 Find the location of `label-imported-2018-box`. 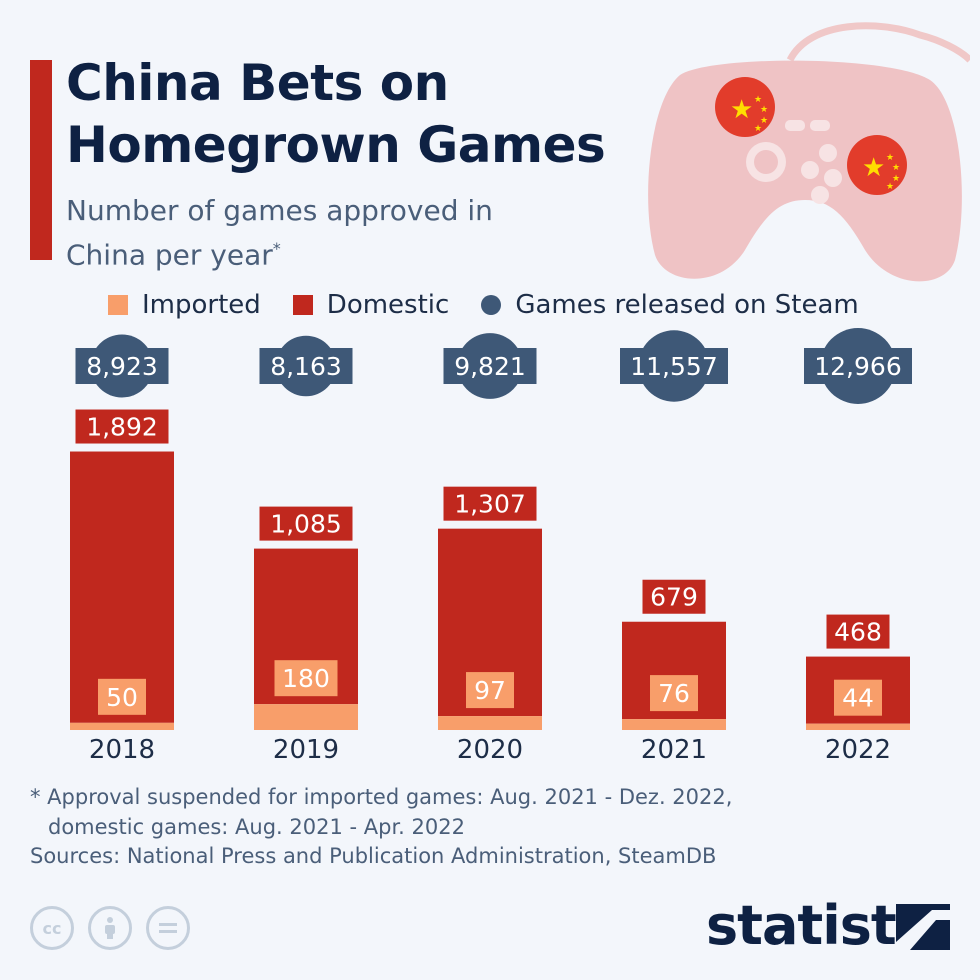

label-imported-2018-box is located at coordinates (122, 696).